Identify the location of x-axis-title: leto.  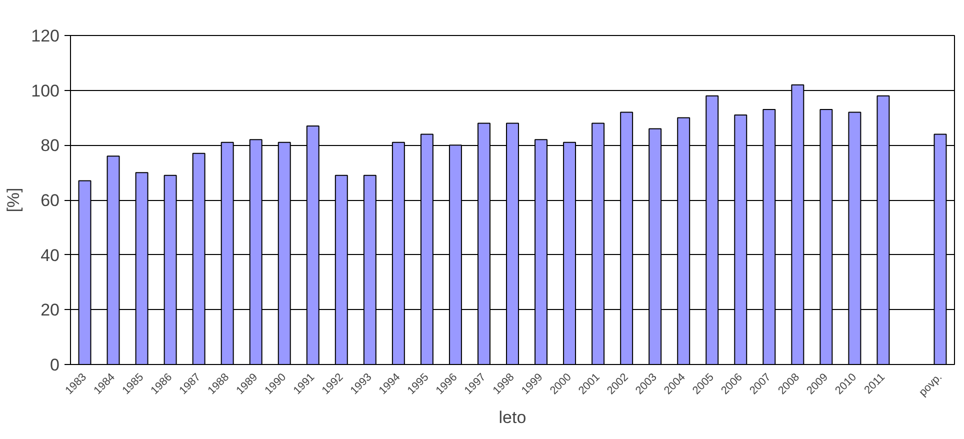
(512, 418).